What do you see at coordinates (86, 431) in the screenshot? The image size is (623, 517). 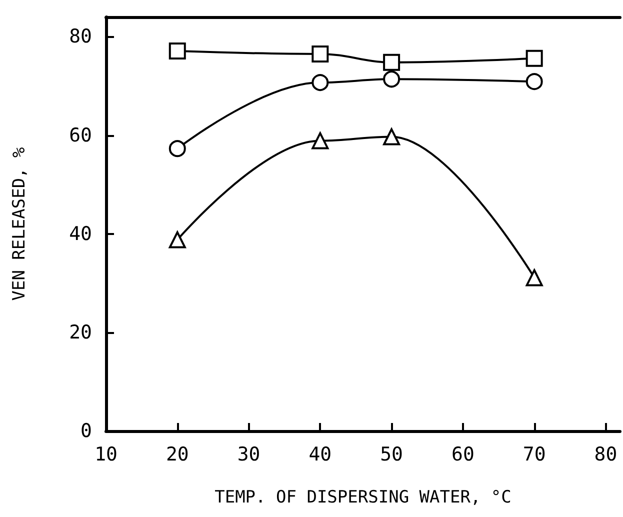 I see `y-tick-label: 0` at bounding box center [86, 431].